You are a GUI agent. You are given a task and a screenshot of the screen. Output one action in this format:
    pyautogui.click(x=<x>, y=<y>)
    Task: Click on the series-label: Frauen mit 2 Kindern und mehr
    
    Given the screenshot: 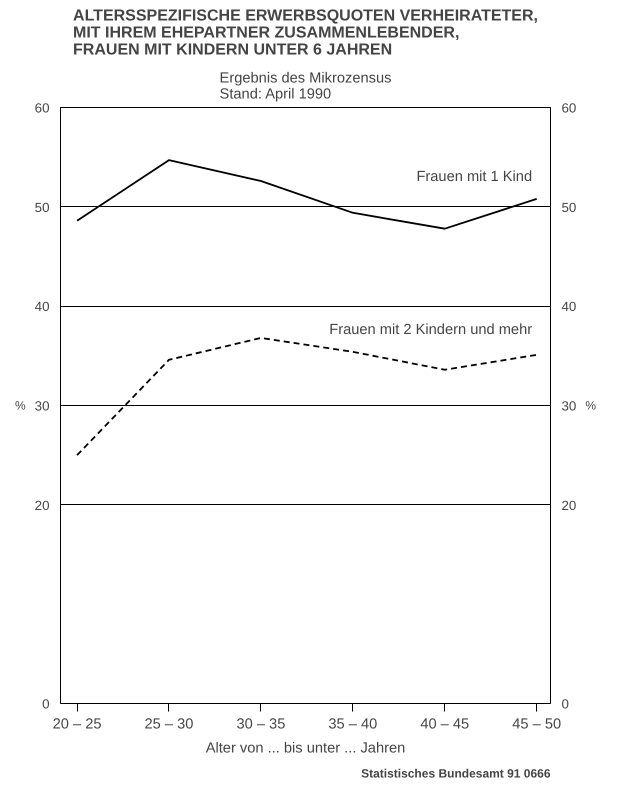 What is the action you would take?
    pyautogui.click(x=430, y=330)
    